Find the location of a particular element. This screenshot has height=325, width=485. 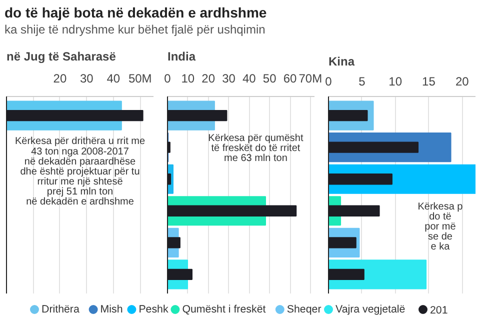

legend-label: Drithëra is located at coordinates (61, 310).